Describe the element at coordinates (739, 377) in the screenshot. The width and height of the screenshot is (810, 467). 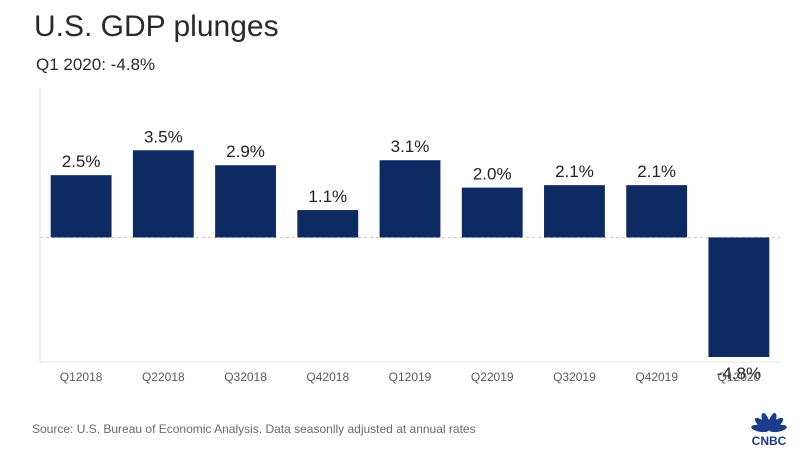
I see `tick-label-Q12020: Q12020` at that location.